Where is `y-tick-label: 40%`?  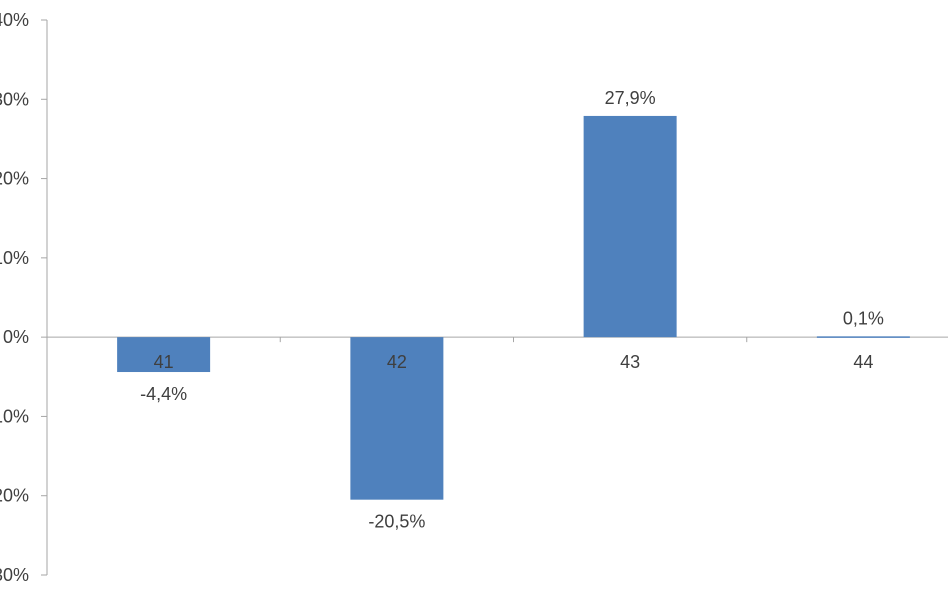
y-tick-label: 40% is located at coordinates (14, 20).